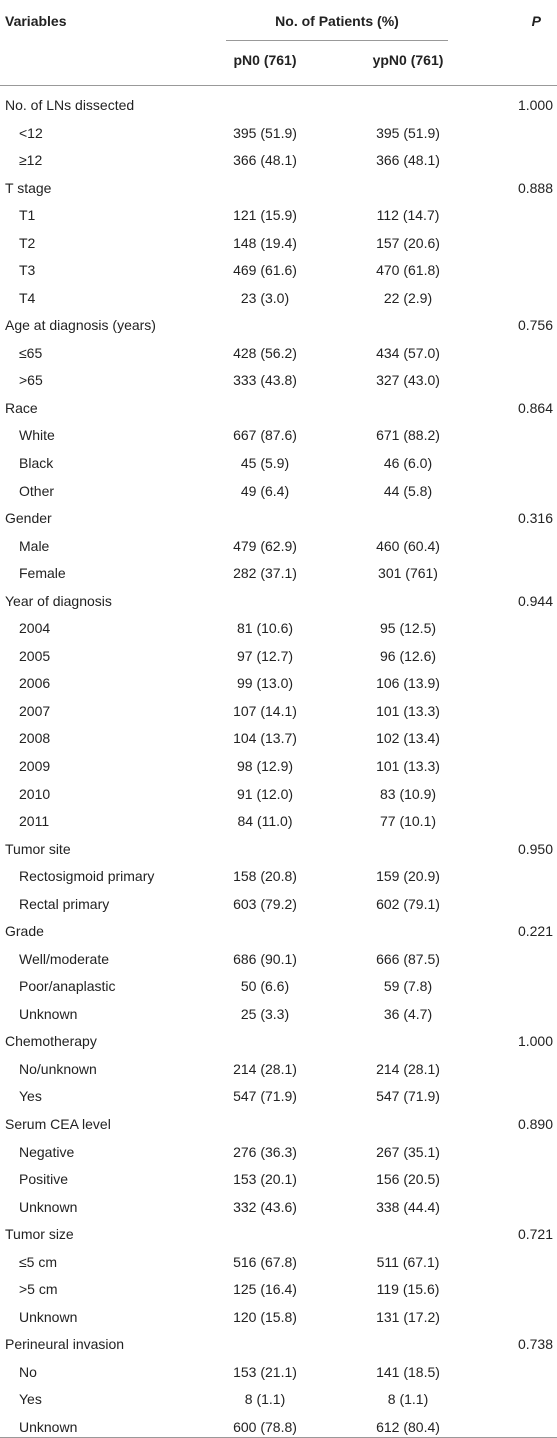  I want to click on cell-pn0: 121 (15.9), so click(265, 215).